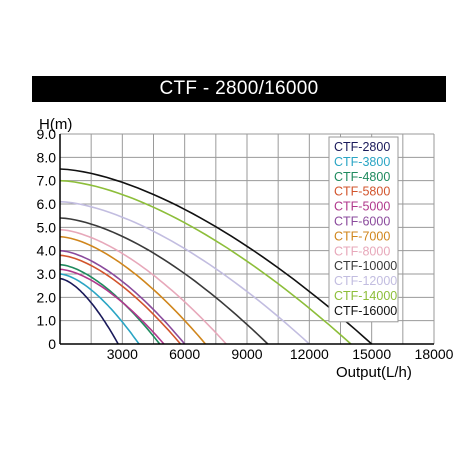 The height and width of the screenshot is (458, 458). What do you see at coordinates (362, 147) in the screenshot?
I see `legend-entry: CTF-2800` at bounding box center [362, 147].